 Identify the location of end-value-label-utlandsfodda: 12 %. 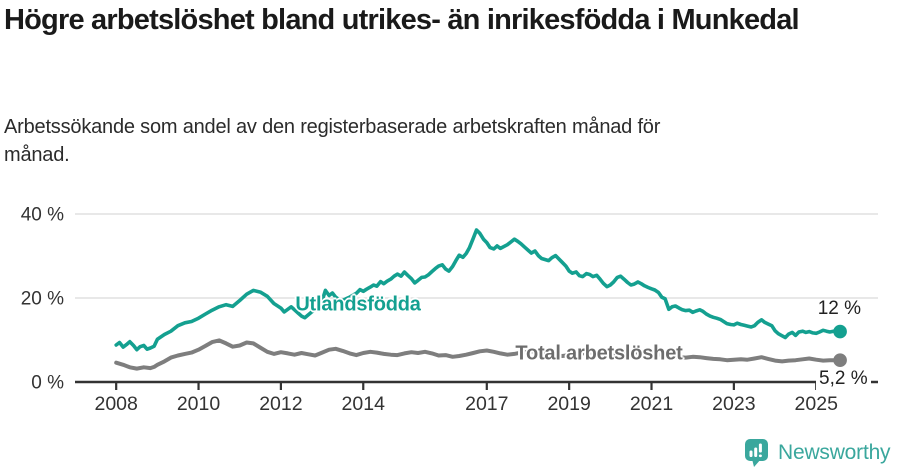
(839, 308).